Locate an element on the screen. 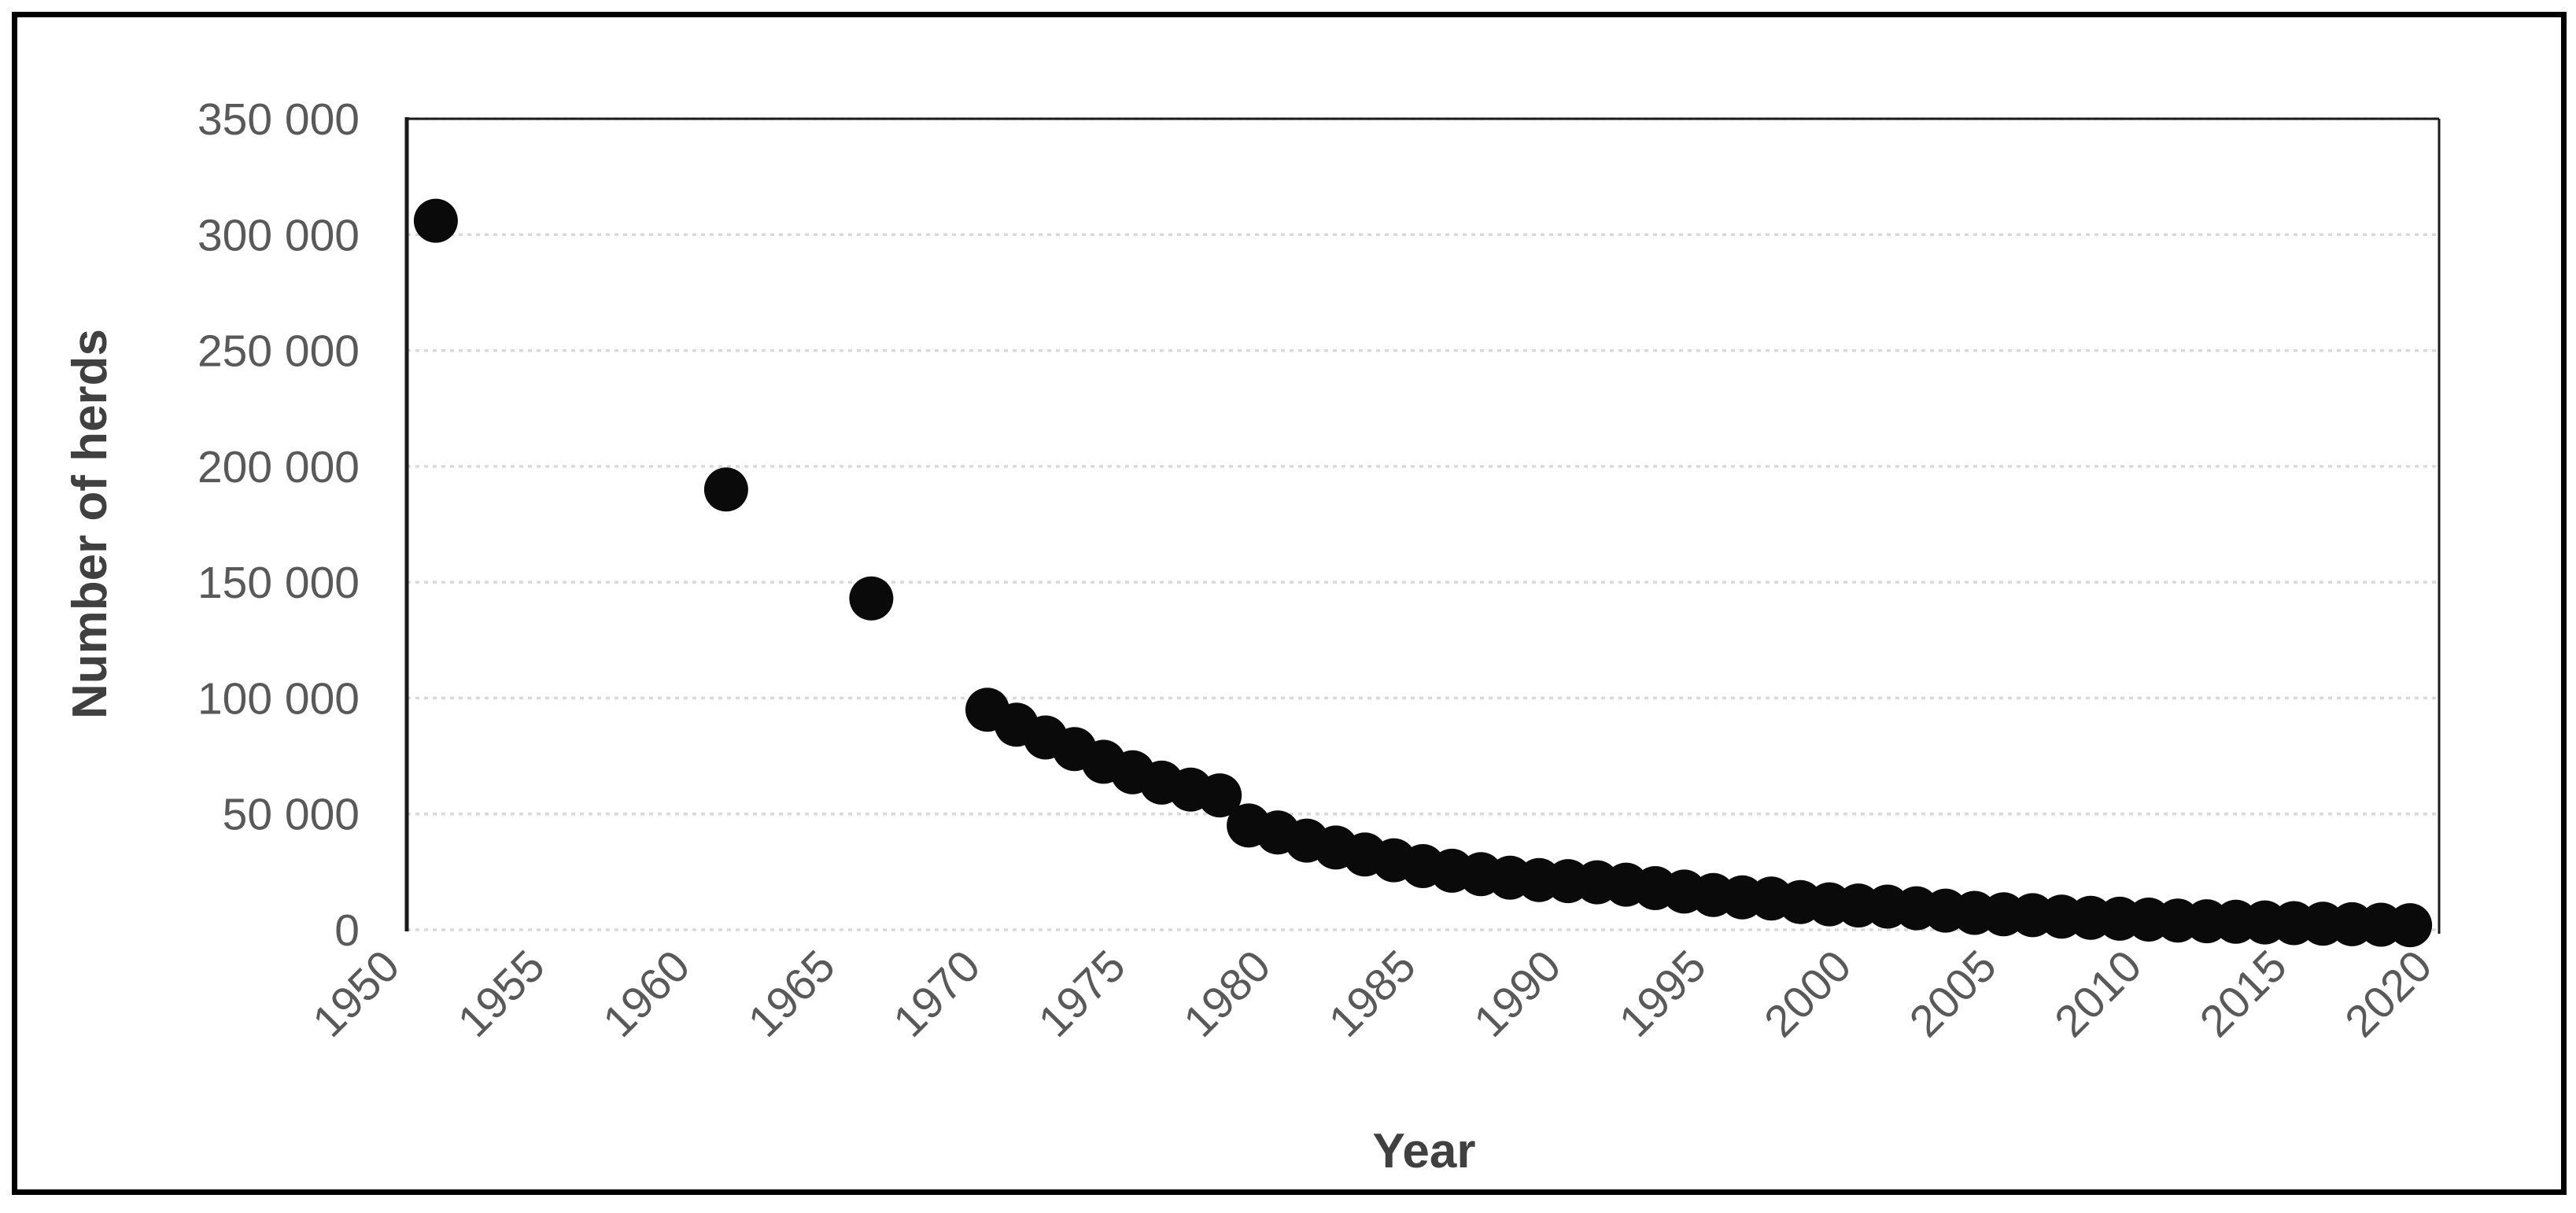 The width and height of the screenshot is (2576, 1213). x-tick-label: 1975 is located at coordinates (1082, 994).